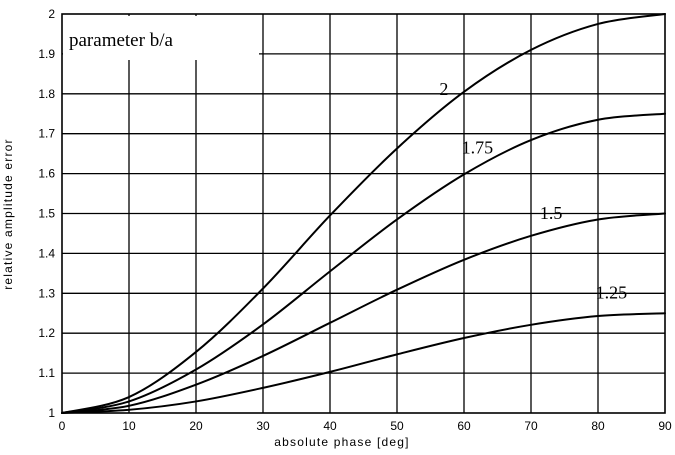 The height and width of the screenshot is (455, 675). What do you see at coordinates (665, 426) in the screenshot?
I see `x-tick-label: 90` at bounding box center [665, 426].